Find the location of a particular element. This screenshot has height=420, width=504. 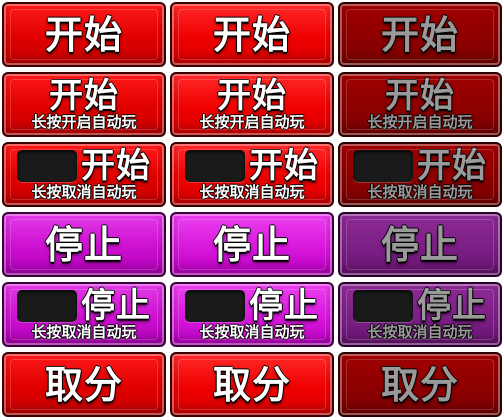

start-autoplay-button-disabled: 开始 长按取消自动玩 is located at coordinates (420, 174).